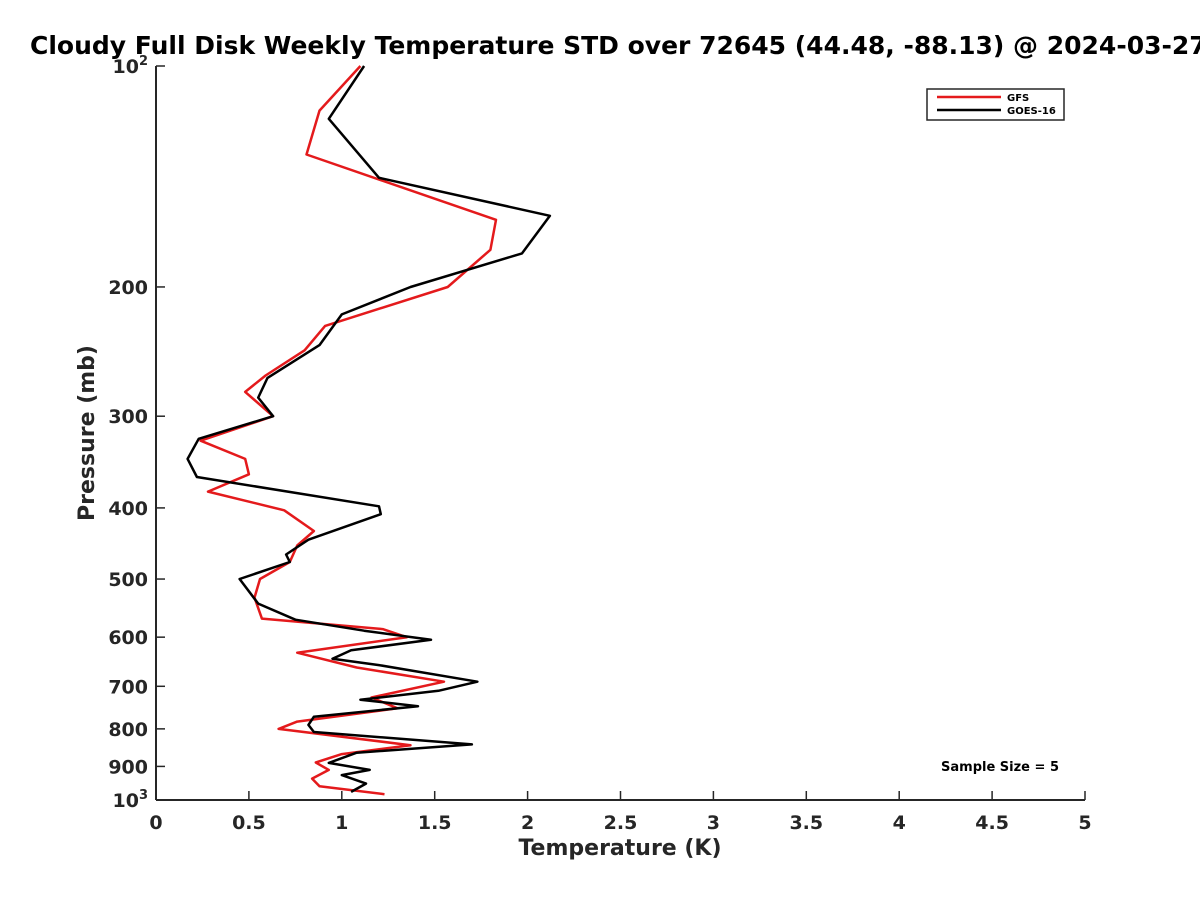 This screenshot has height=900, width=1200. Describe the element at coordinates (621, 823) in the screenshot. I see `x-tick-label: 2.5` at that location.